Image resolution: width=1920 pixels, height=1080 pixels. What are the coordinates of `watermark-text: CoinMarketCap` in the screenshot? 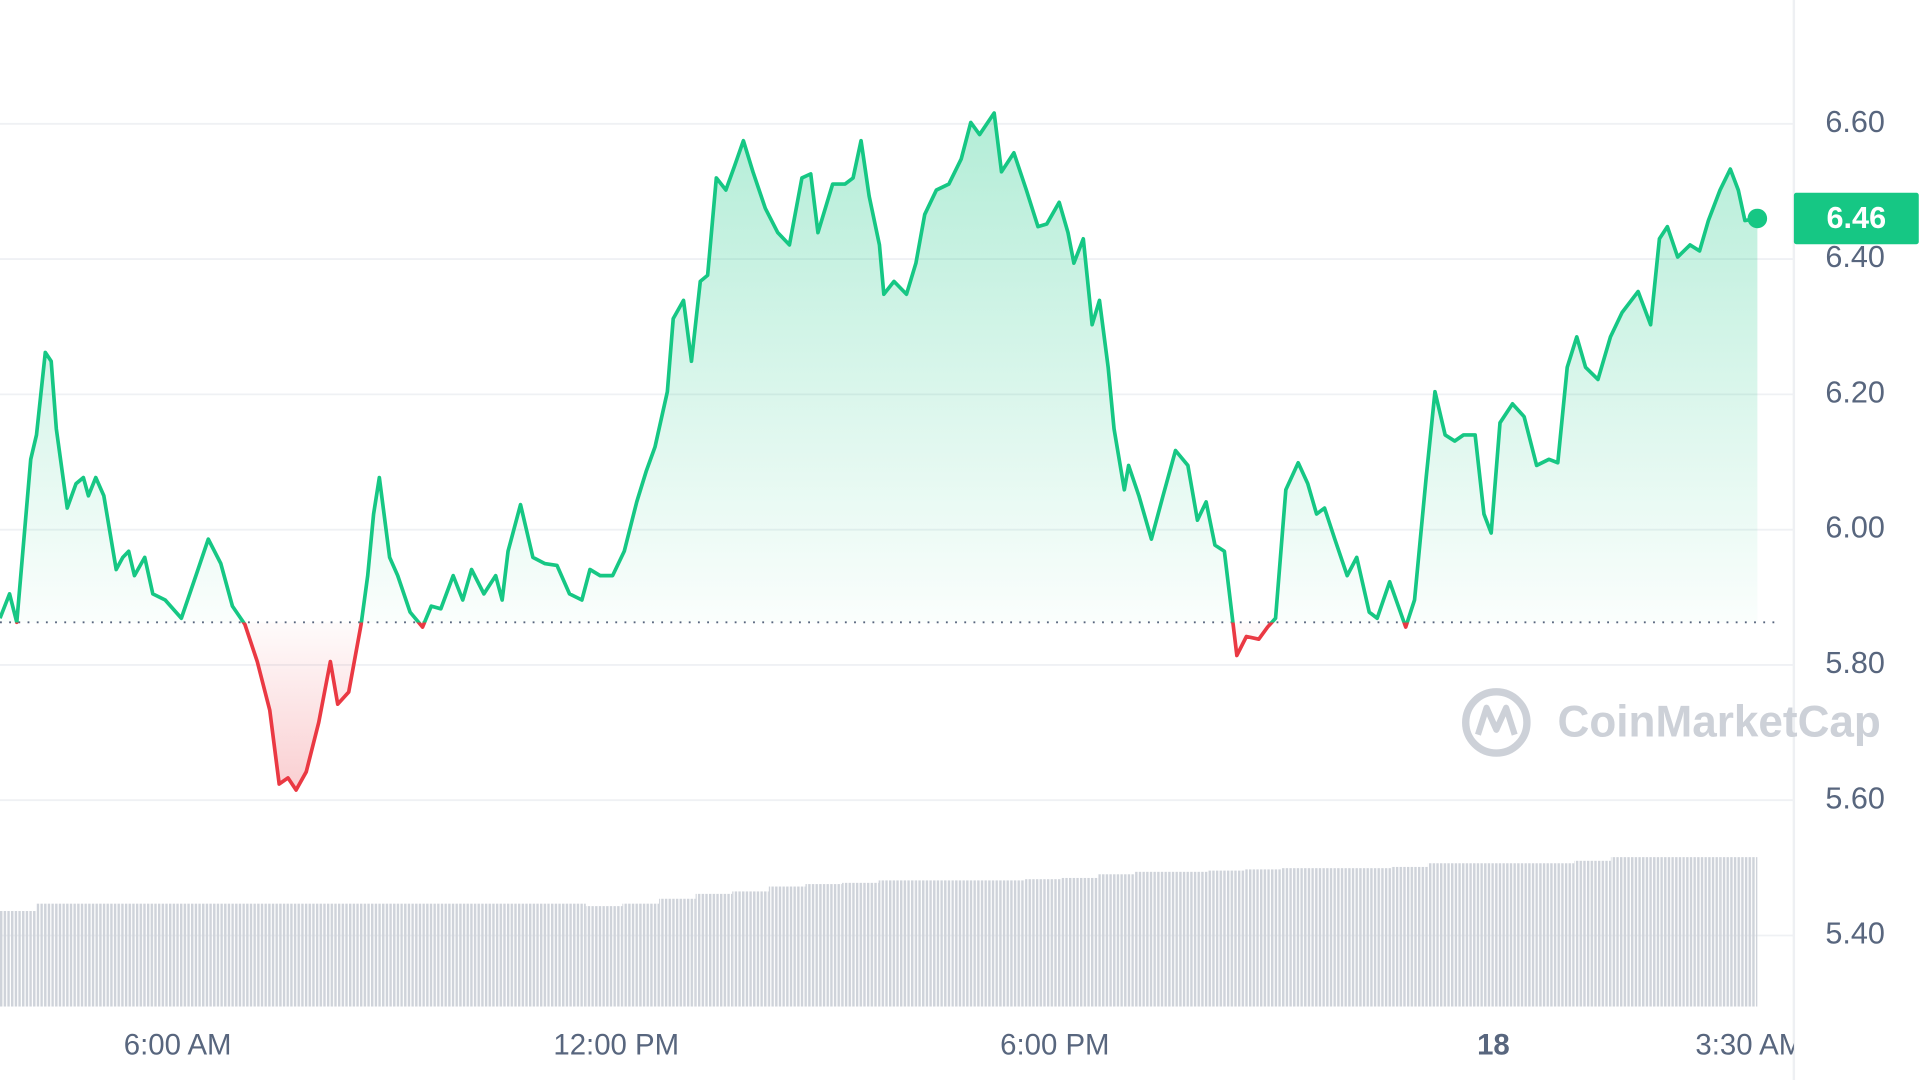 It's located at (1719, 722).